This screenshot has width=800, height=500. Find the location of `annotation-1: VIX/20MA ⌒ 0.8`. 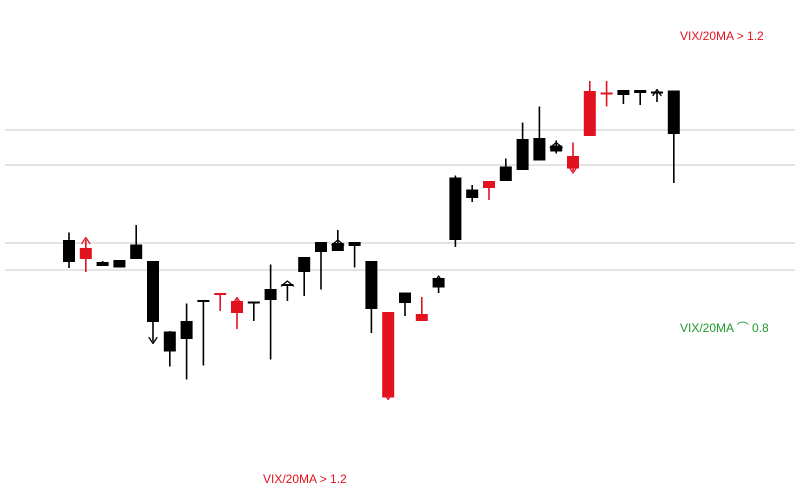

annotation-1: VIX/20MA ⌒ 0.8 is located at coordinates (724, 328).